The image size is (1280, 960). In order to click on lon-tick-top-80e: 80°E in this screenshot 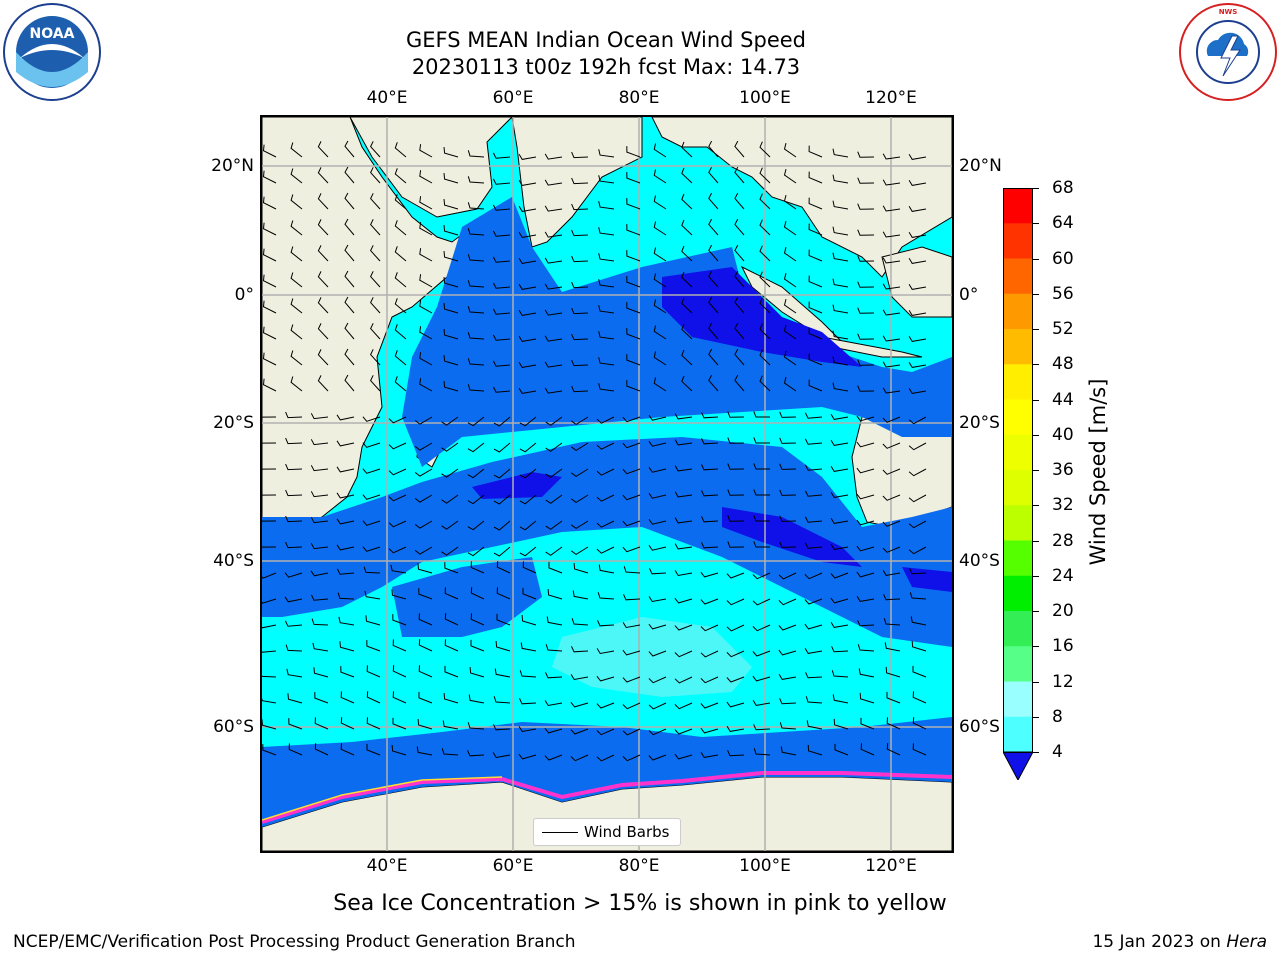, I will do `click(639, 98)`.